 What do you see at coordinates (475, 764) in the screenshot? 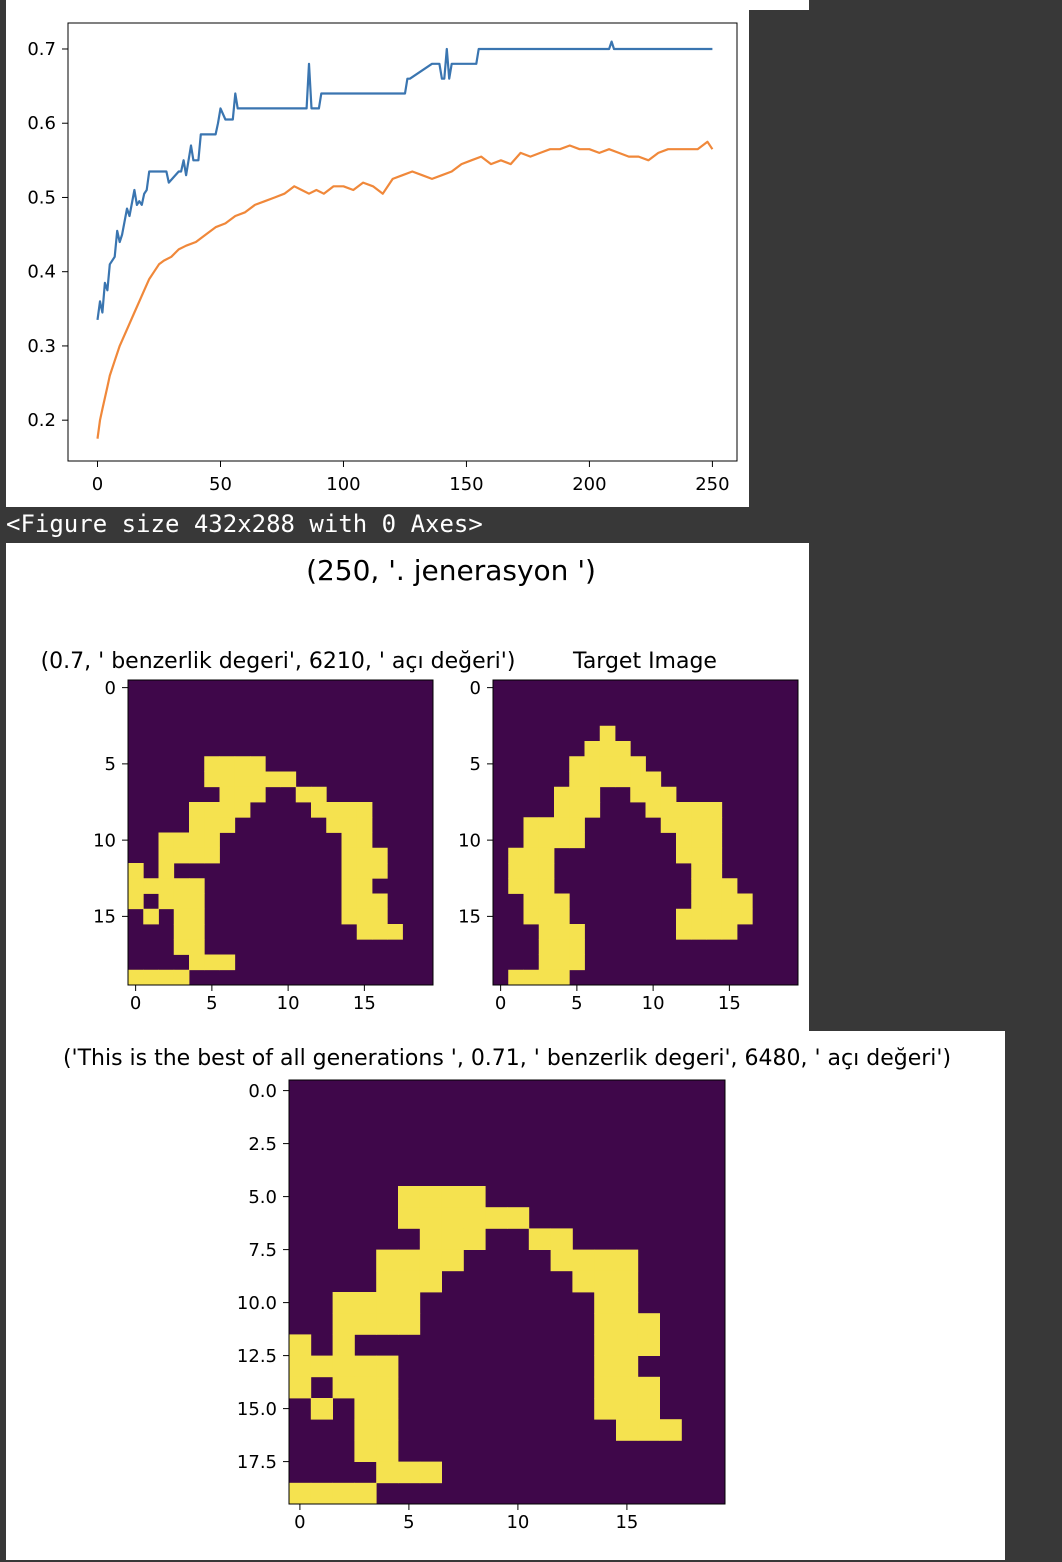
I see `target-heatmap-y-tick-label: 5` at bounding box center [475, 764].